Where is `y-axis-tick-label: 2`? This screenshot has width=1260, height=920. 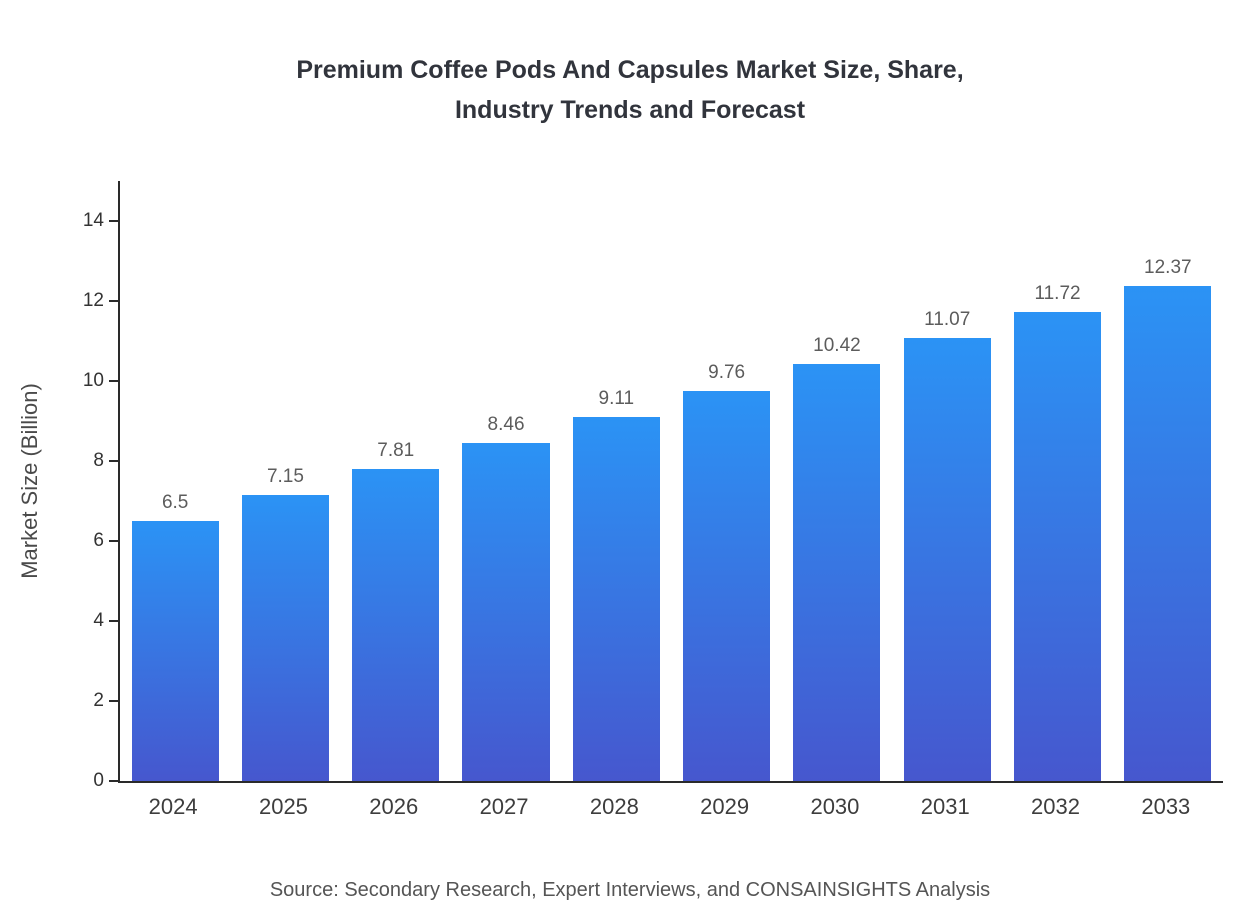
y-axis-tick-label: 2 is located at coordinates (98, 700).